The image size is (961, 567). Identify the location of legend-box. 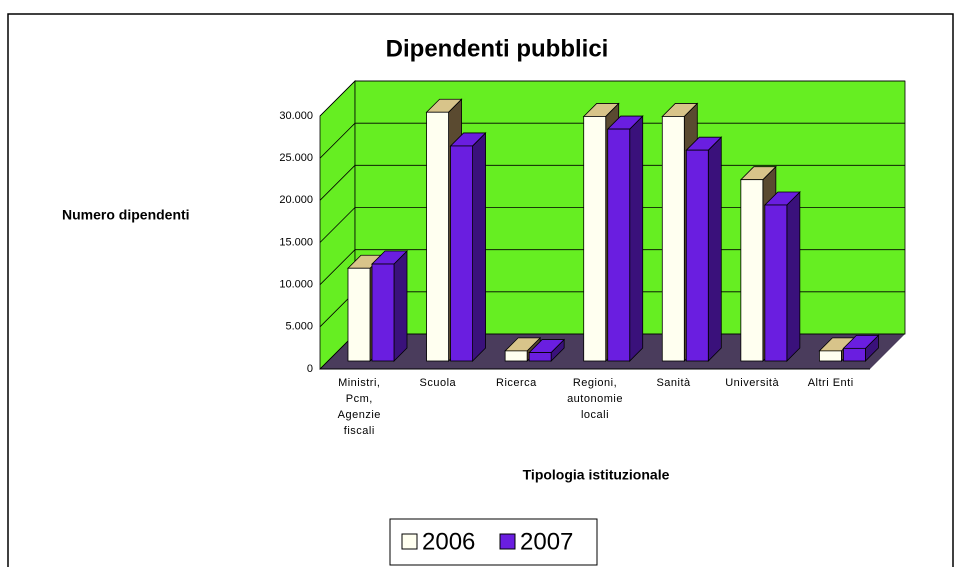
(493, 542).